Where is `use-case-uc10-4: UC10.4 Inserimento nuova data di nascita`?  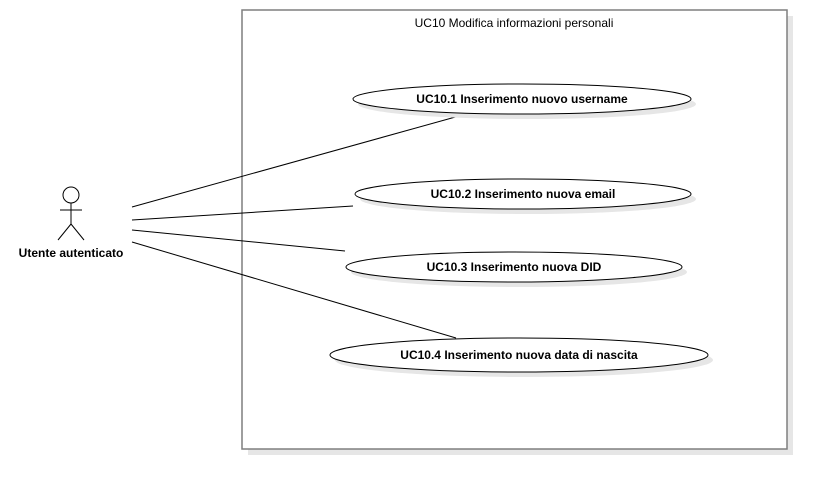 use-case-uc10-4: UC10.4 Inserimento nuova data di nascita is located at coordinates (521, 357).